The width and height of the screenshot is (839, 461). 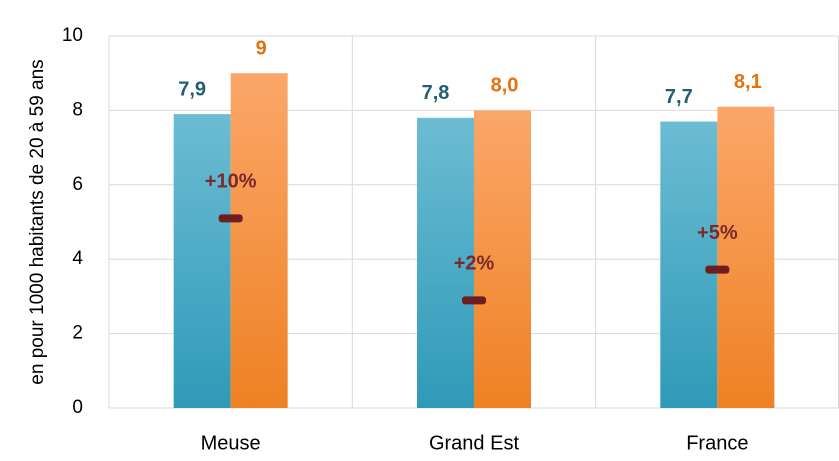 What do you see at coordinates (679, 97) in the screenshot?
I see `value-label: 7,7` at bounding box center [679, 97].